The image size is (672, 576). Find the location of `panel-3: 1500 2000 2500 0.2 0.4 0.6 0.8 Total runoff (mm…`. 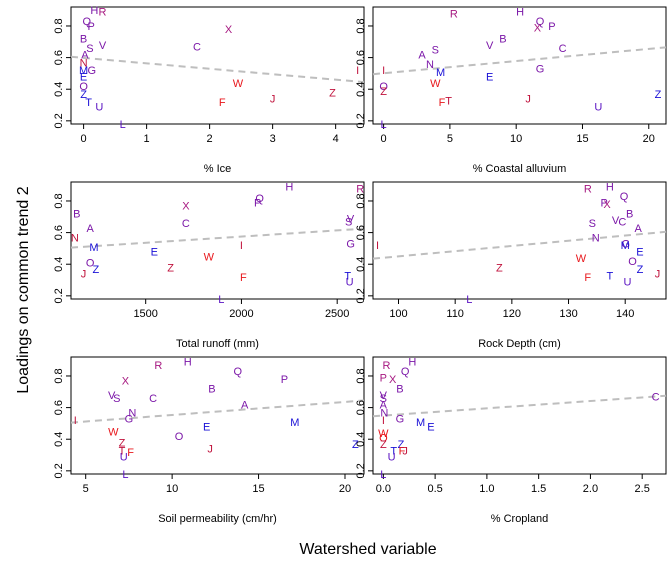

panel-3: 1500 2000 2500 0.2 0.4 0.6 0.8 Total runoff (mm… is located at coordinates (209, 265).